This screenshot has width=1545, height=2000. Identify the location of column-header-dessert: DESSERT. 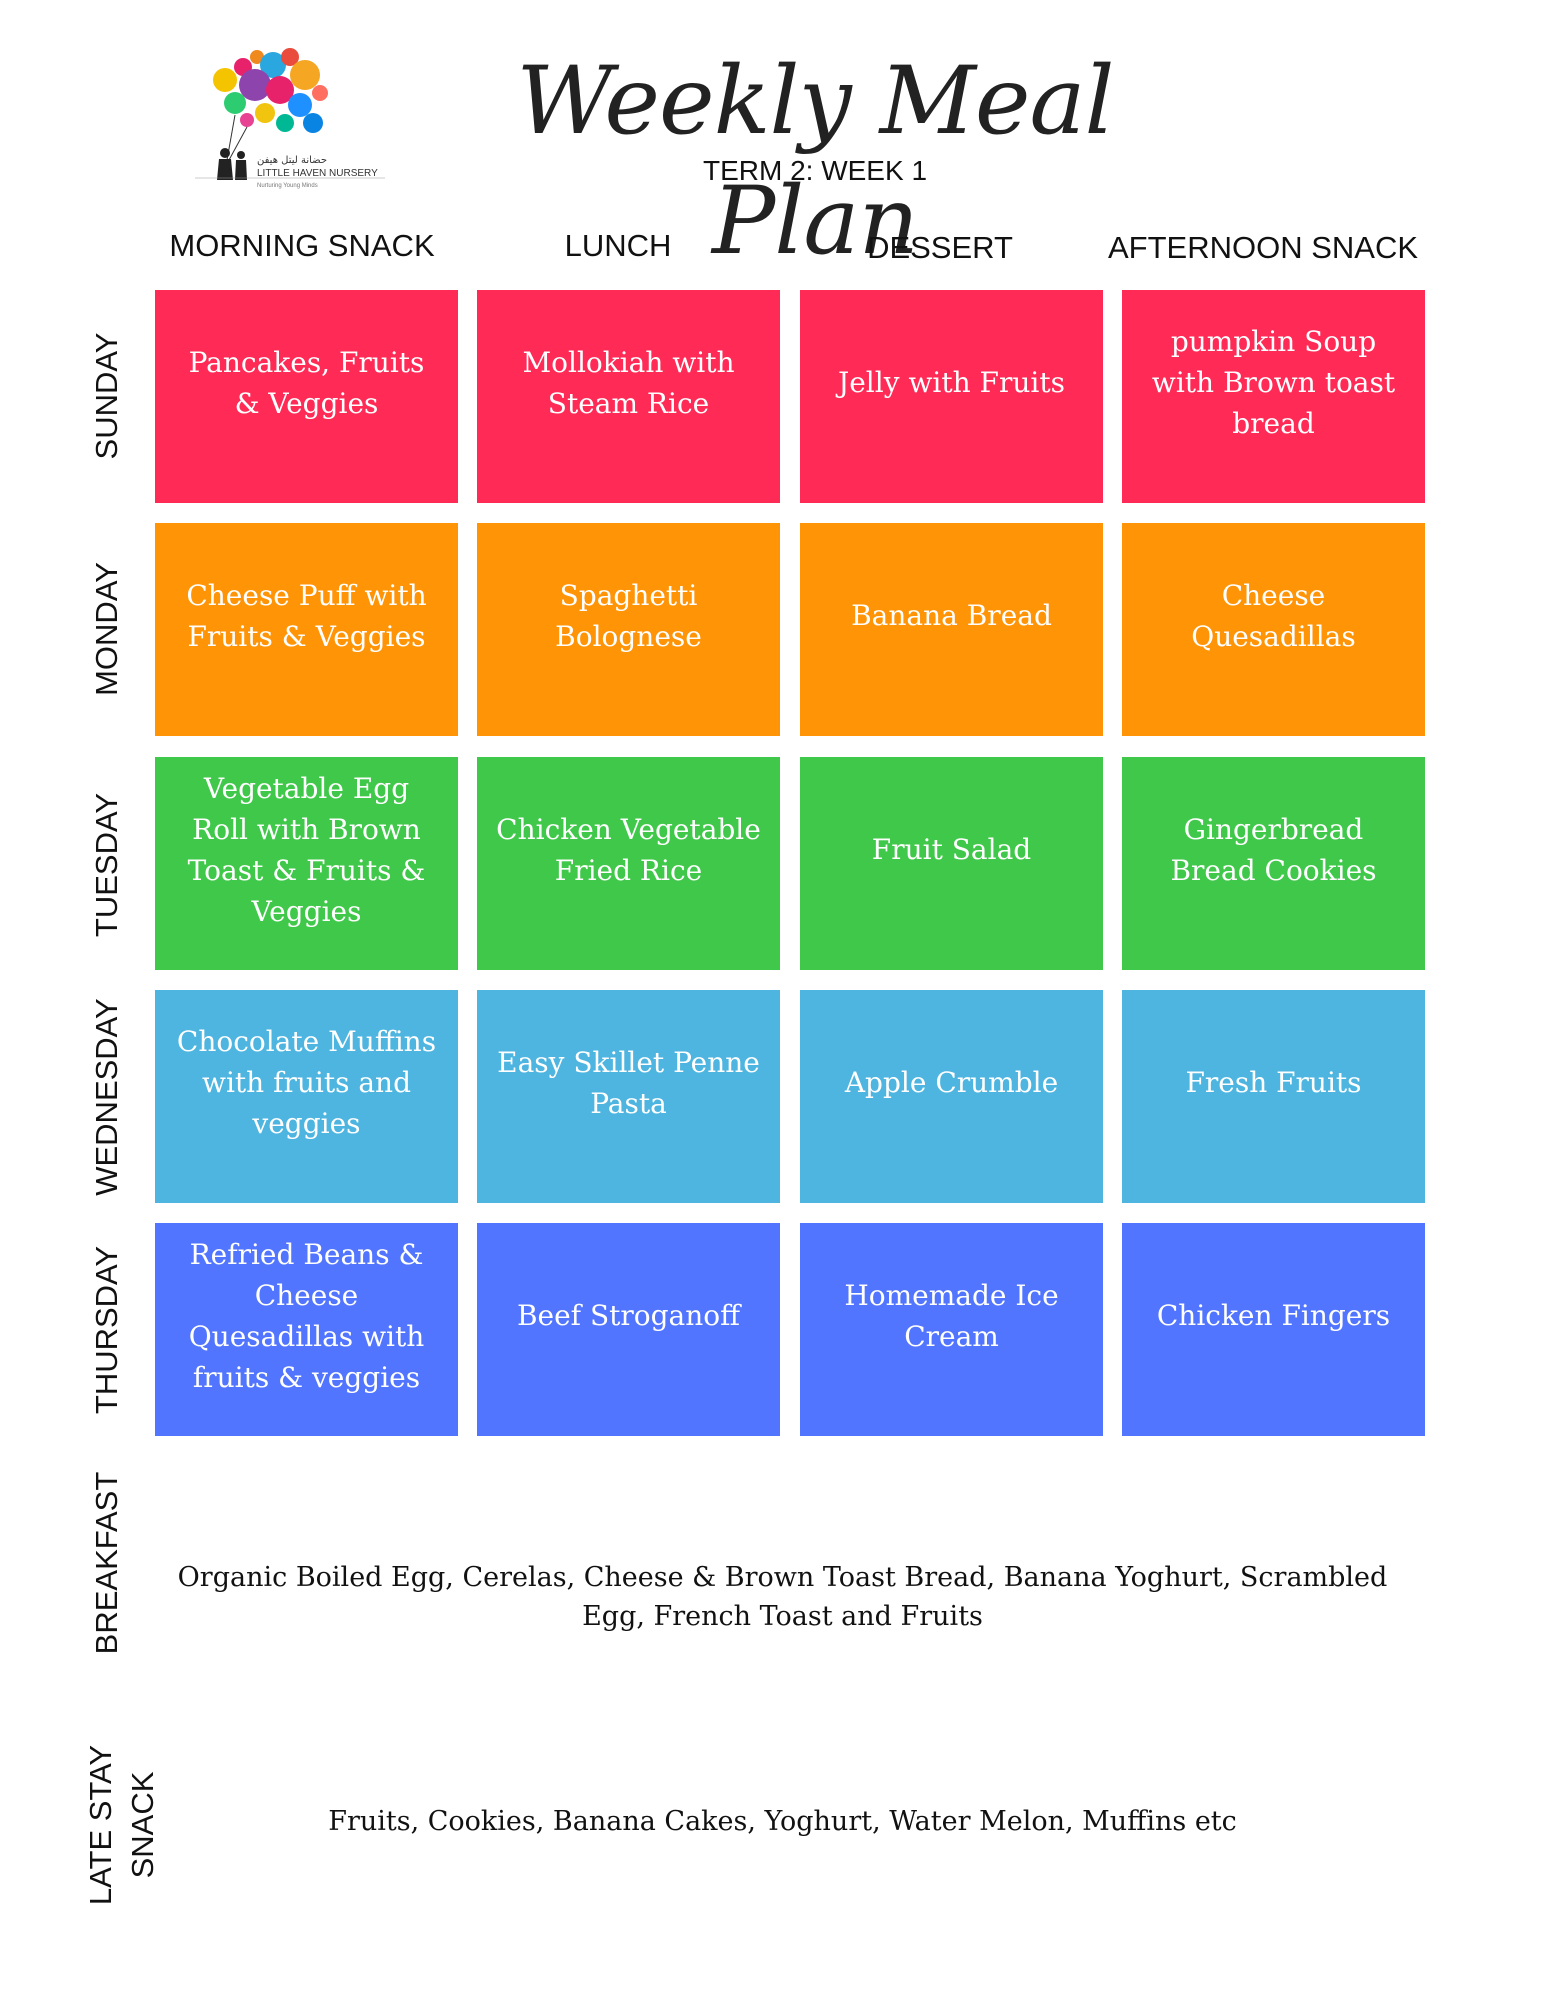
(940, 247).